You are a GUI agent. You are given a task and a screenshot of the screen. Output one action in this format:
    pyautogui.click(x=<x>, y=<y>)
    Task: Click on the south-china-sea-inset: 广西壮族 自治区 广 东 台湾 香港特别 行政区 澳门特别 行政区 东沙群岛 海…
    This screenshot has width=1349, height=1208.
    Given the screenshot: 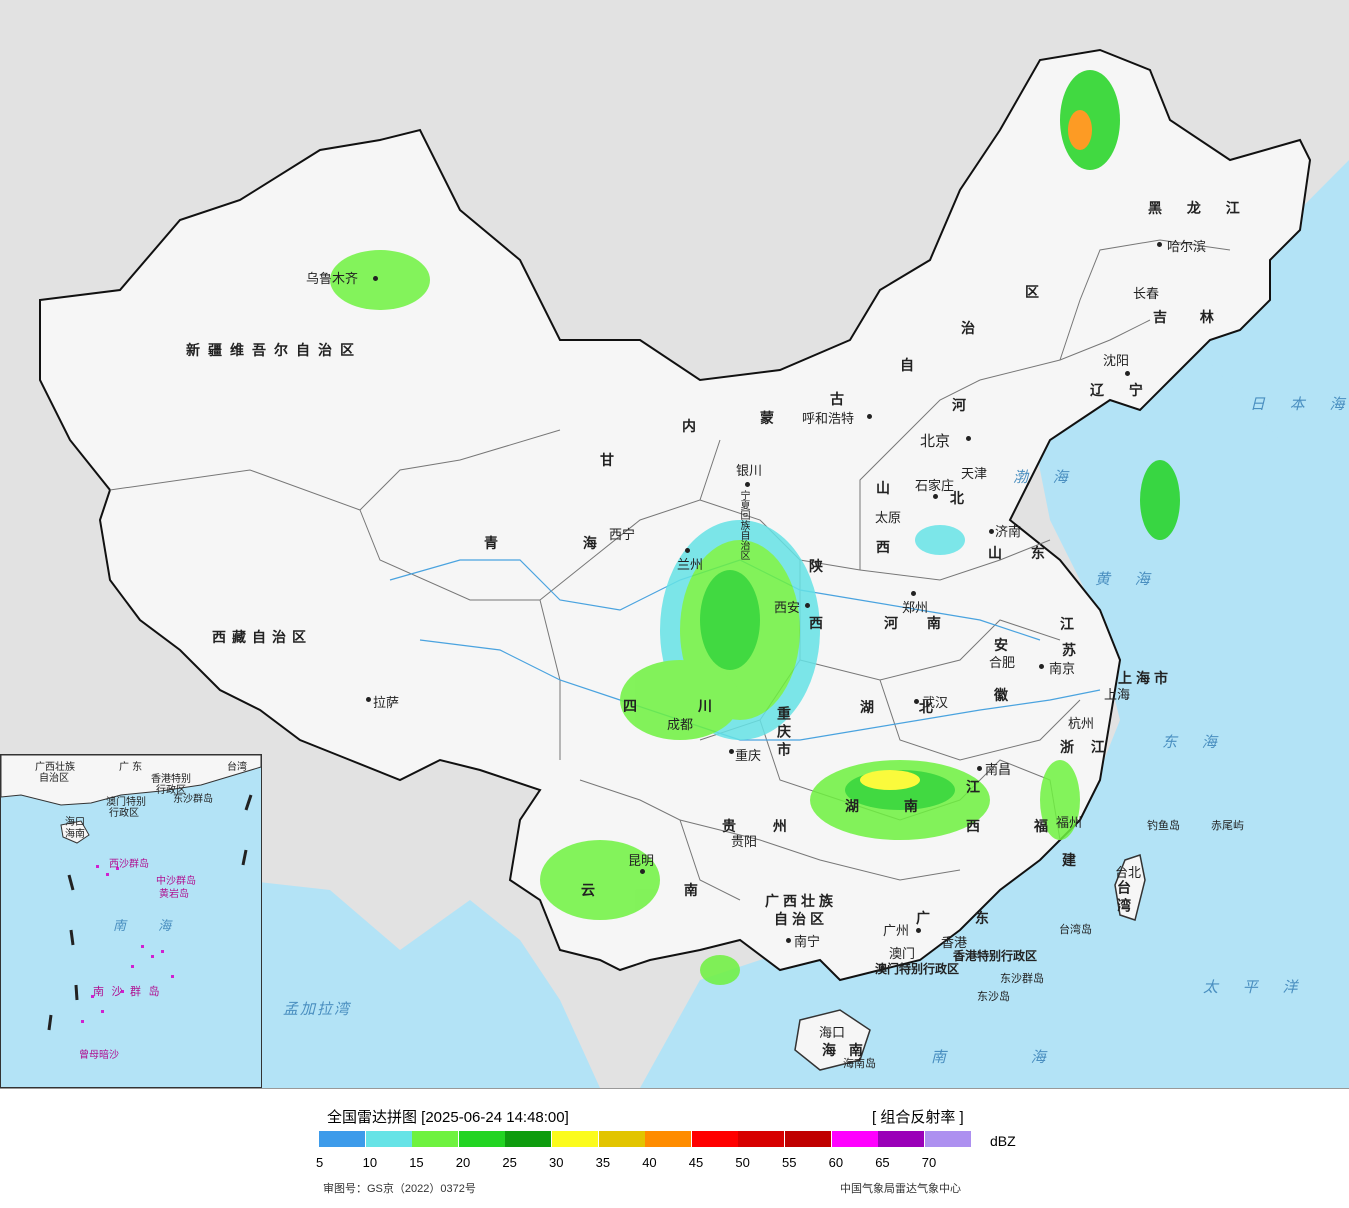 What is the action you would take?
    pyautogui.click(x=131, y=921)
    